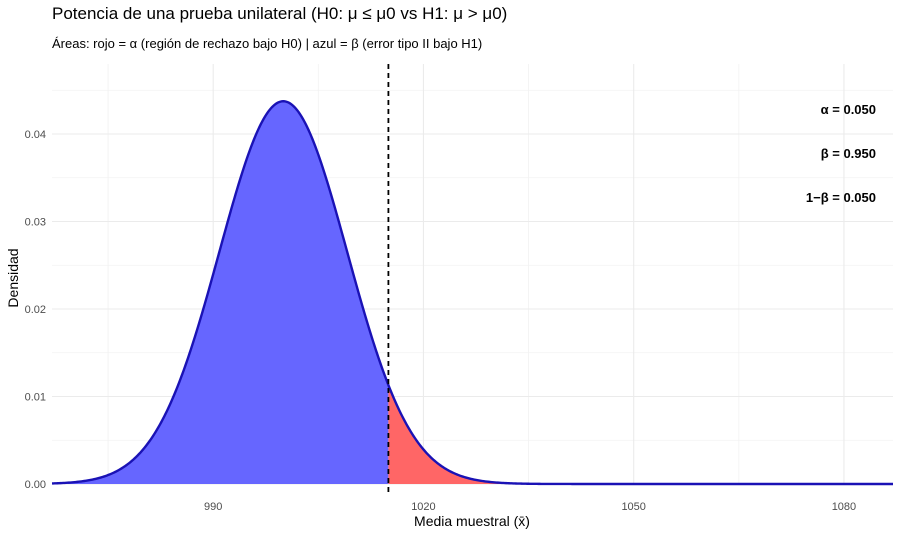  I want to click on y-tick-label: 0.01, so click(35, 398).